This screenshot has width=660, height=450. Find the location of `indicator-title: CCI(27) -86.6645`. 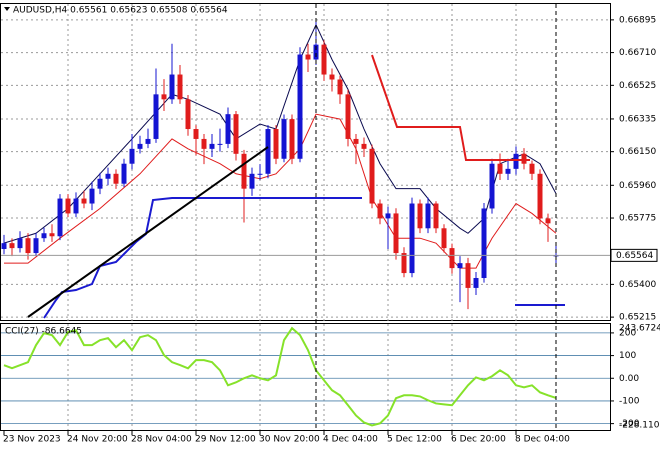

indicator-title: CCI(27) -86.6645 is located at coordinates (43, 332).